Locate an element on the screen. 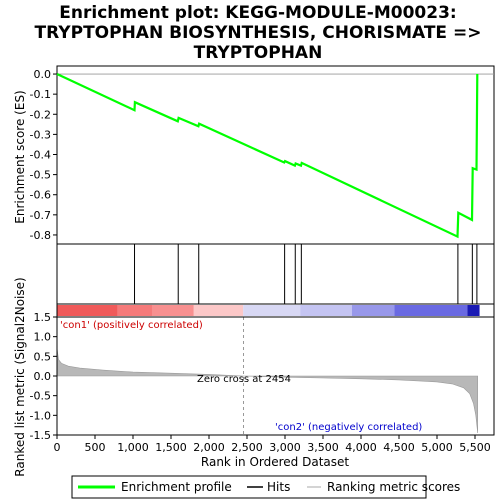  positive-correlation-label: 'con1' (positively correlated) is located at coordinates (131, 325).